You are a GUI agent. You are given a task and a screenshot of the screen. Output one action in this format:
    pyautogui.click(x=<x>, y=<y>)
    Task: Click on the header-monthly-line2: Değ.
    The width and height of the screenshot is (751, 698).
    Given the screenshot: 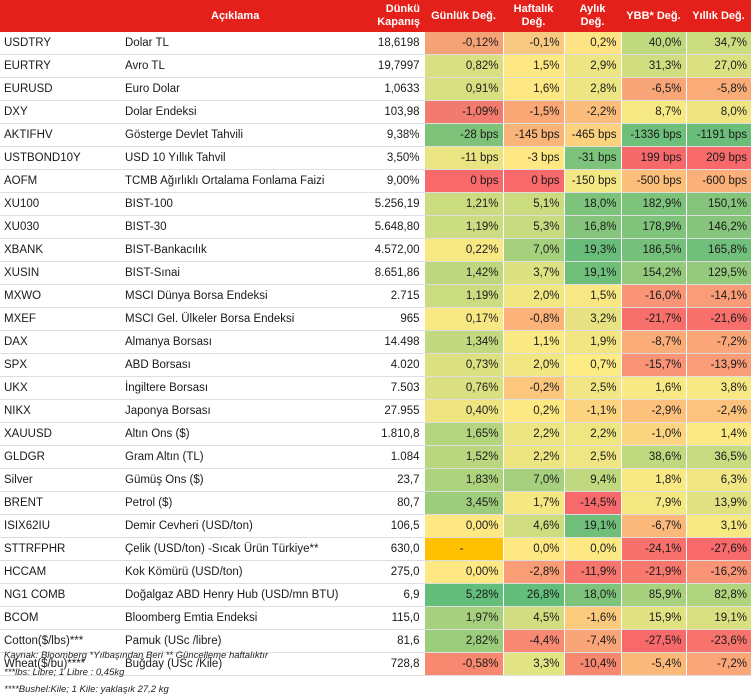 What is the action you would take?
    pyautogui.click(x=592, y=22)
    